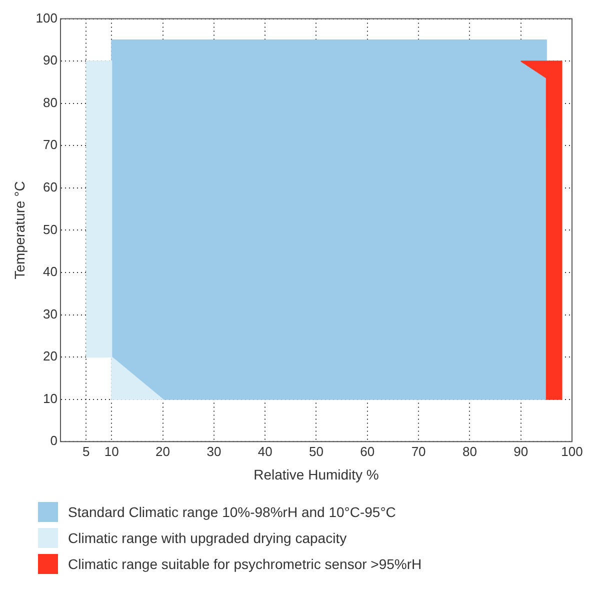  Describe the element at coordinates (50, 272) in the screenshot. I see `y-tick-label: 40` at that location.